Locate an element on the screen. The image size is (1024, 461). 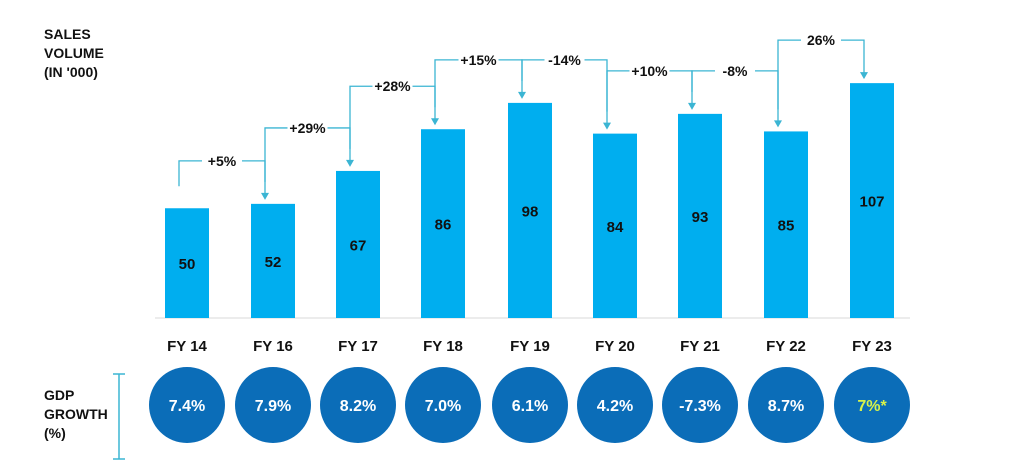
bar-value-label: 52 is located at coordinates (273, 262).